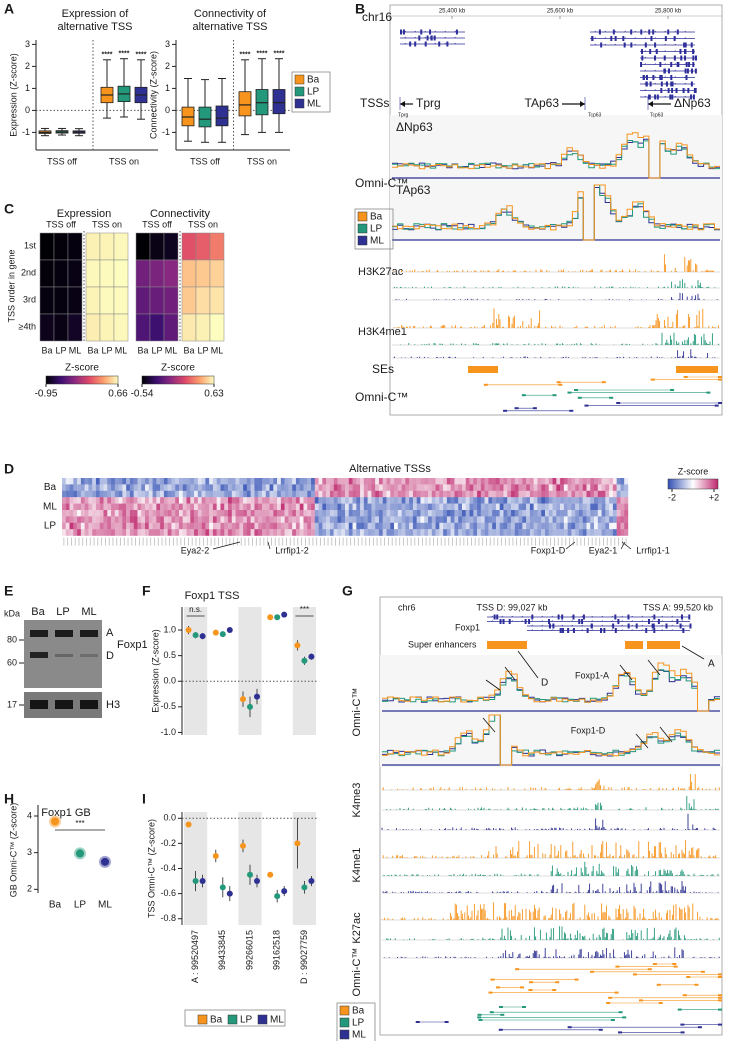 The width and height of the screenshot is (738, 1041). What do you see at coordinates (30, 245) in the screenshot?
I see `row-label: 1st` at bounding box center [30, 245].